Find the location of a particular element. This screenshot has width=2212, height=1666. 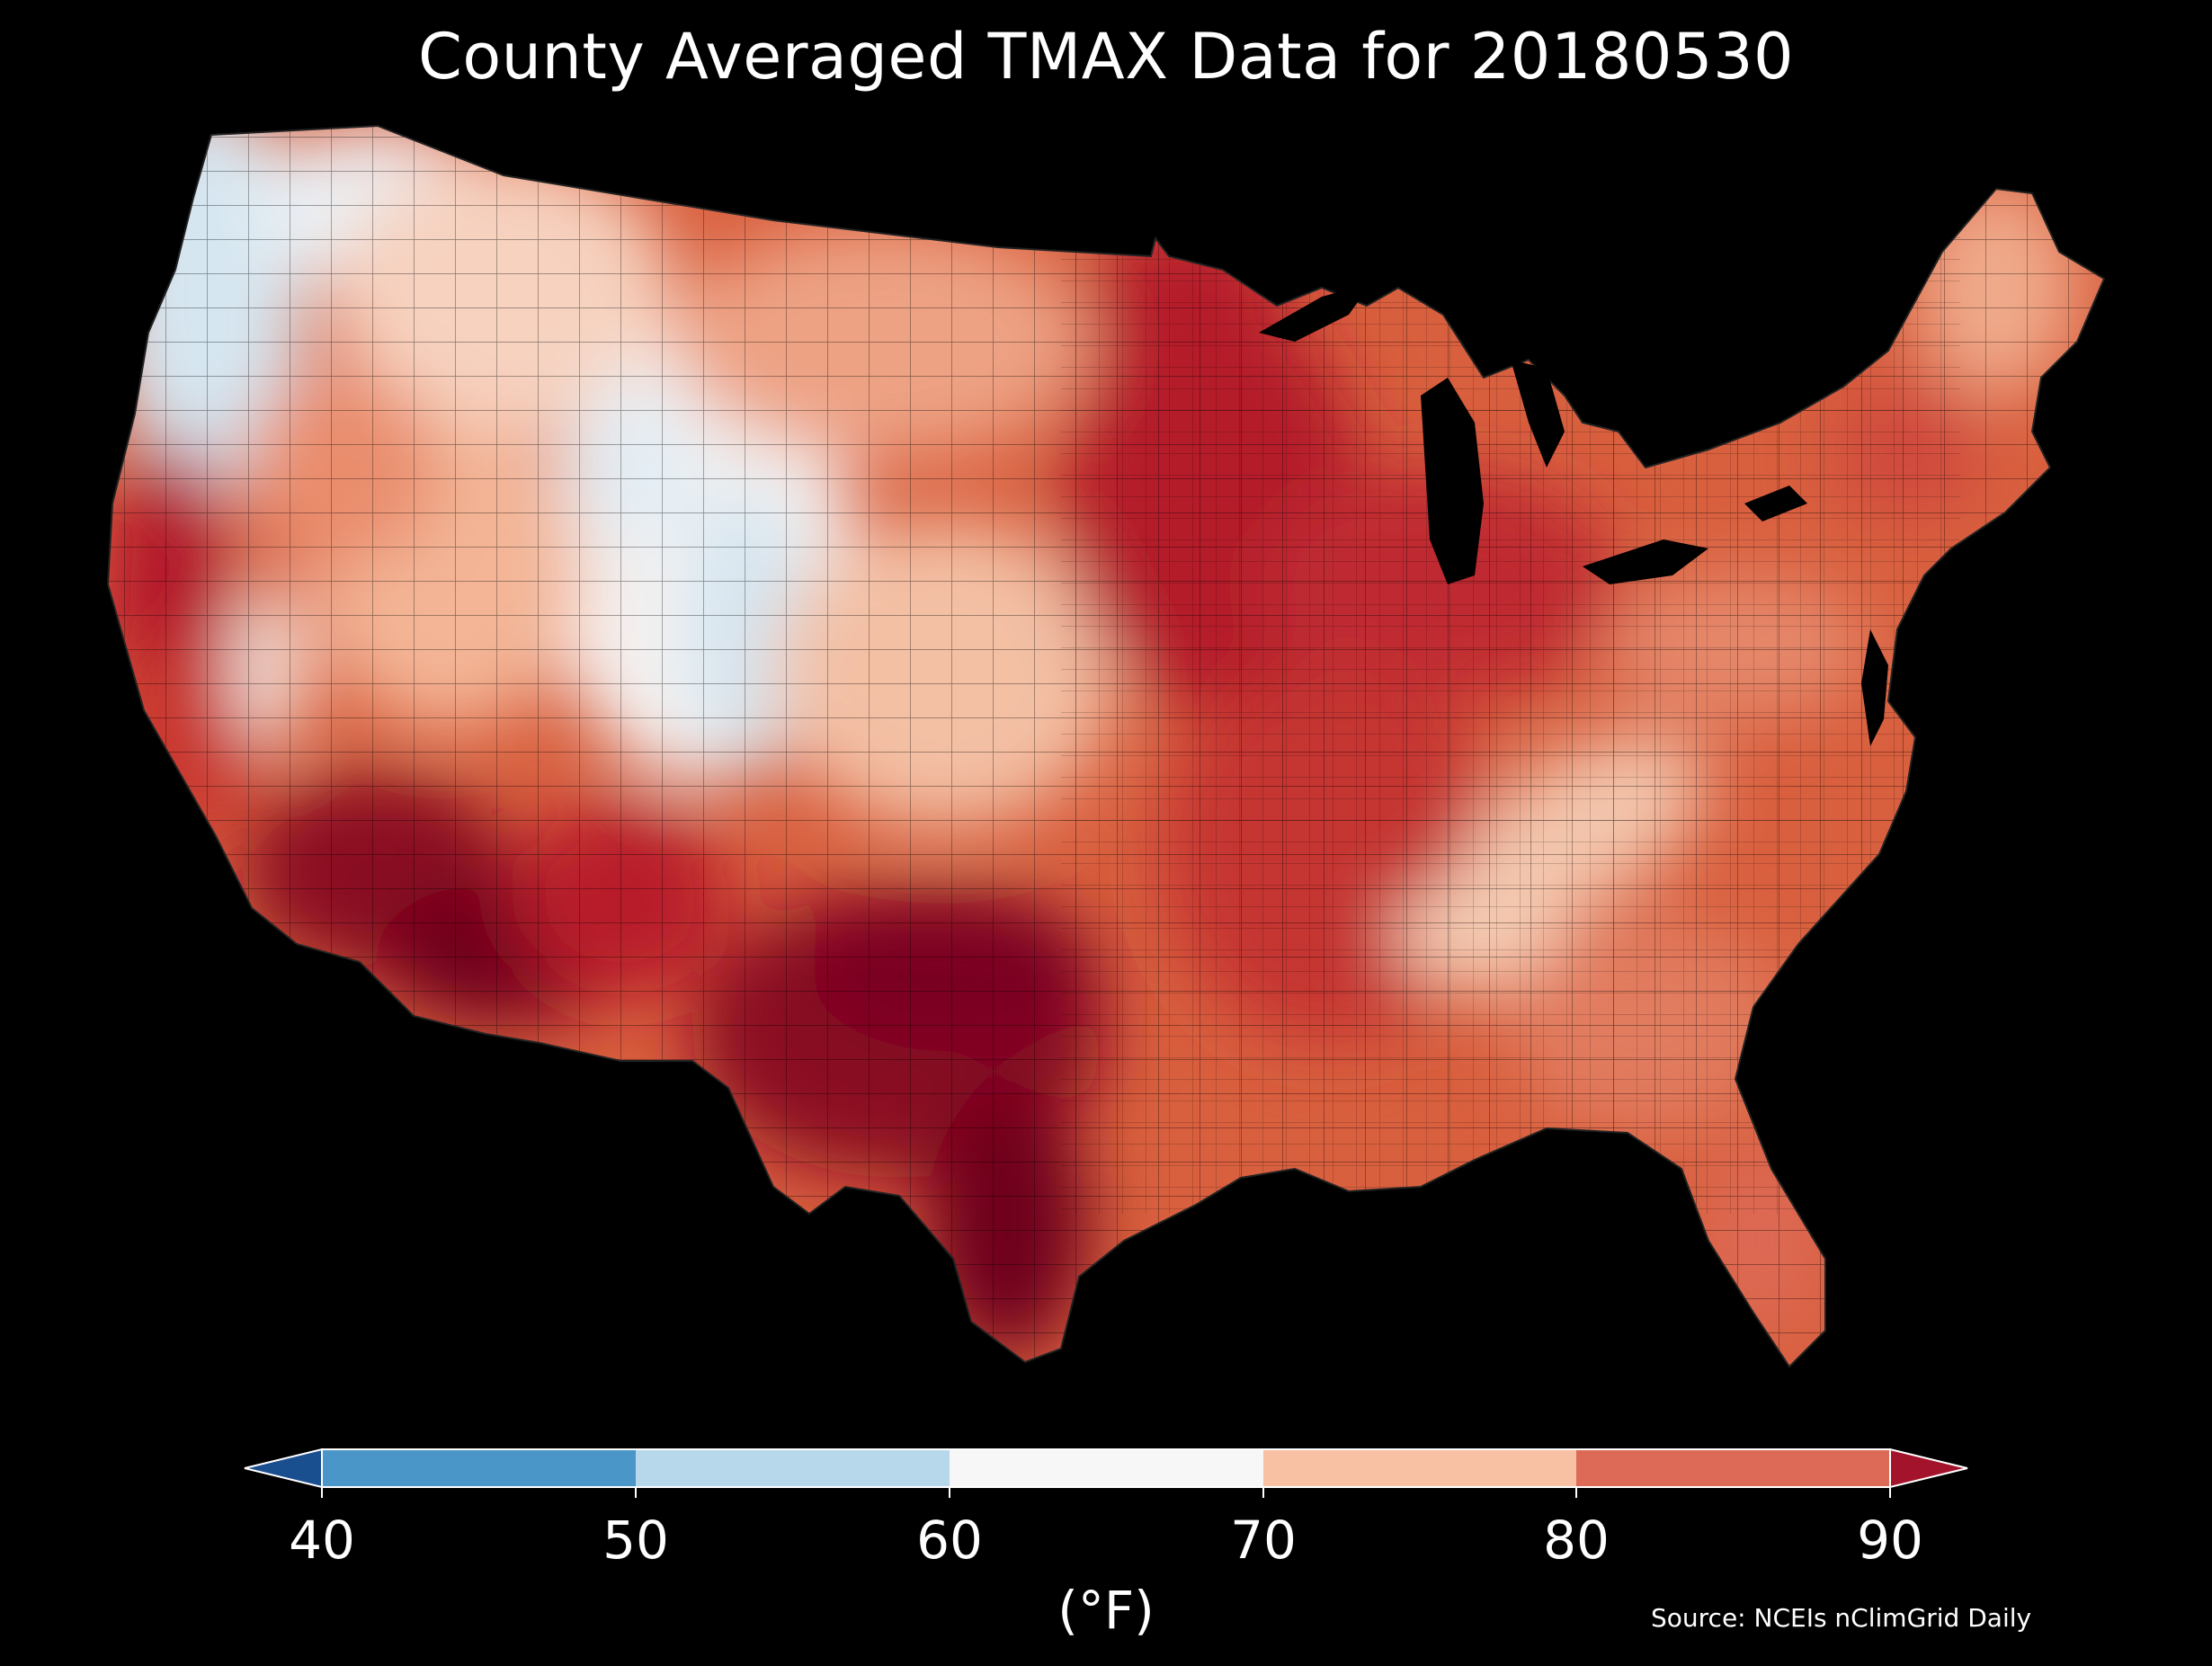

map-title: County Averaged TMAX Data for 20180530 is located at coordinates (1106, 57).